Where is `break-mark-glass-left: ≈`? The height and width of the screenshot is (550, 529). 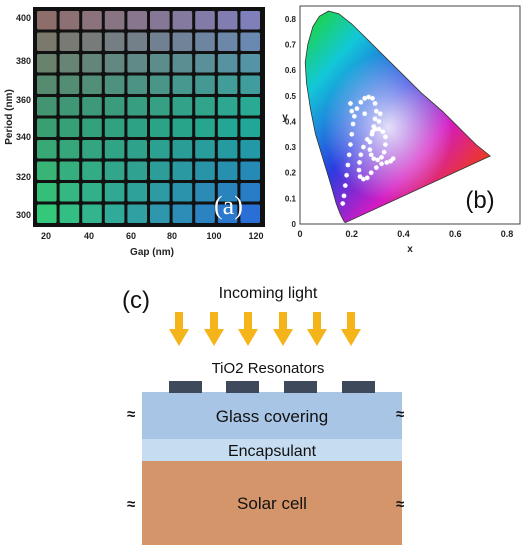
break-mark-glass-left: ≈ is located at coordinates (131, 414).